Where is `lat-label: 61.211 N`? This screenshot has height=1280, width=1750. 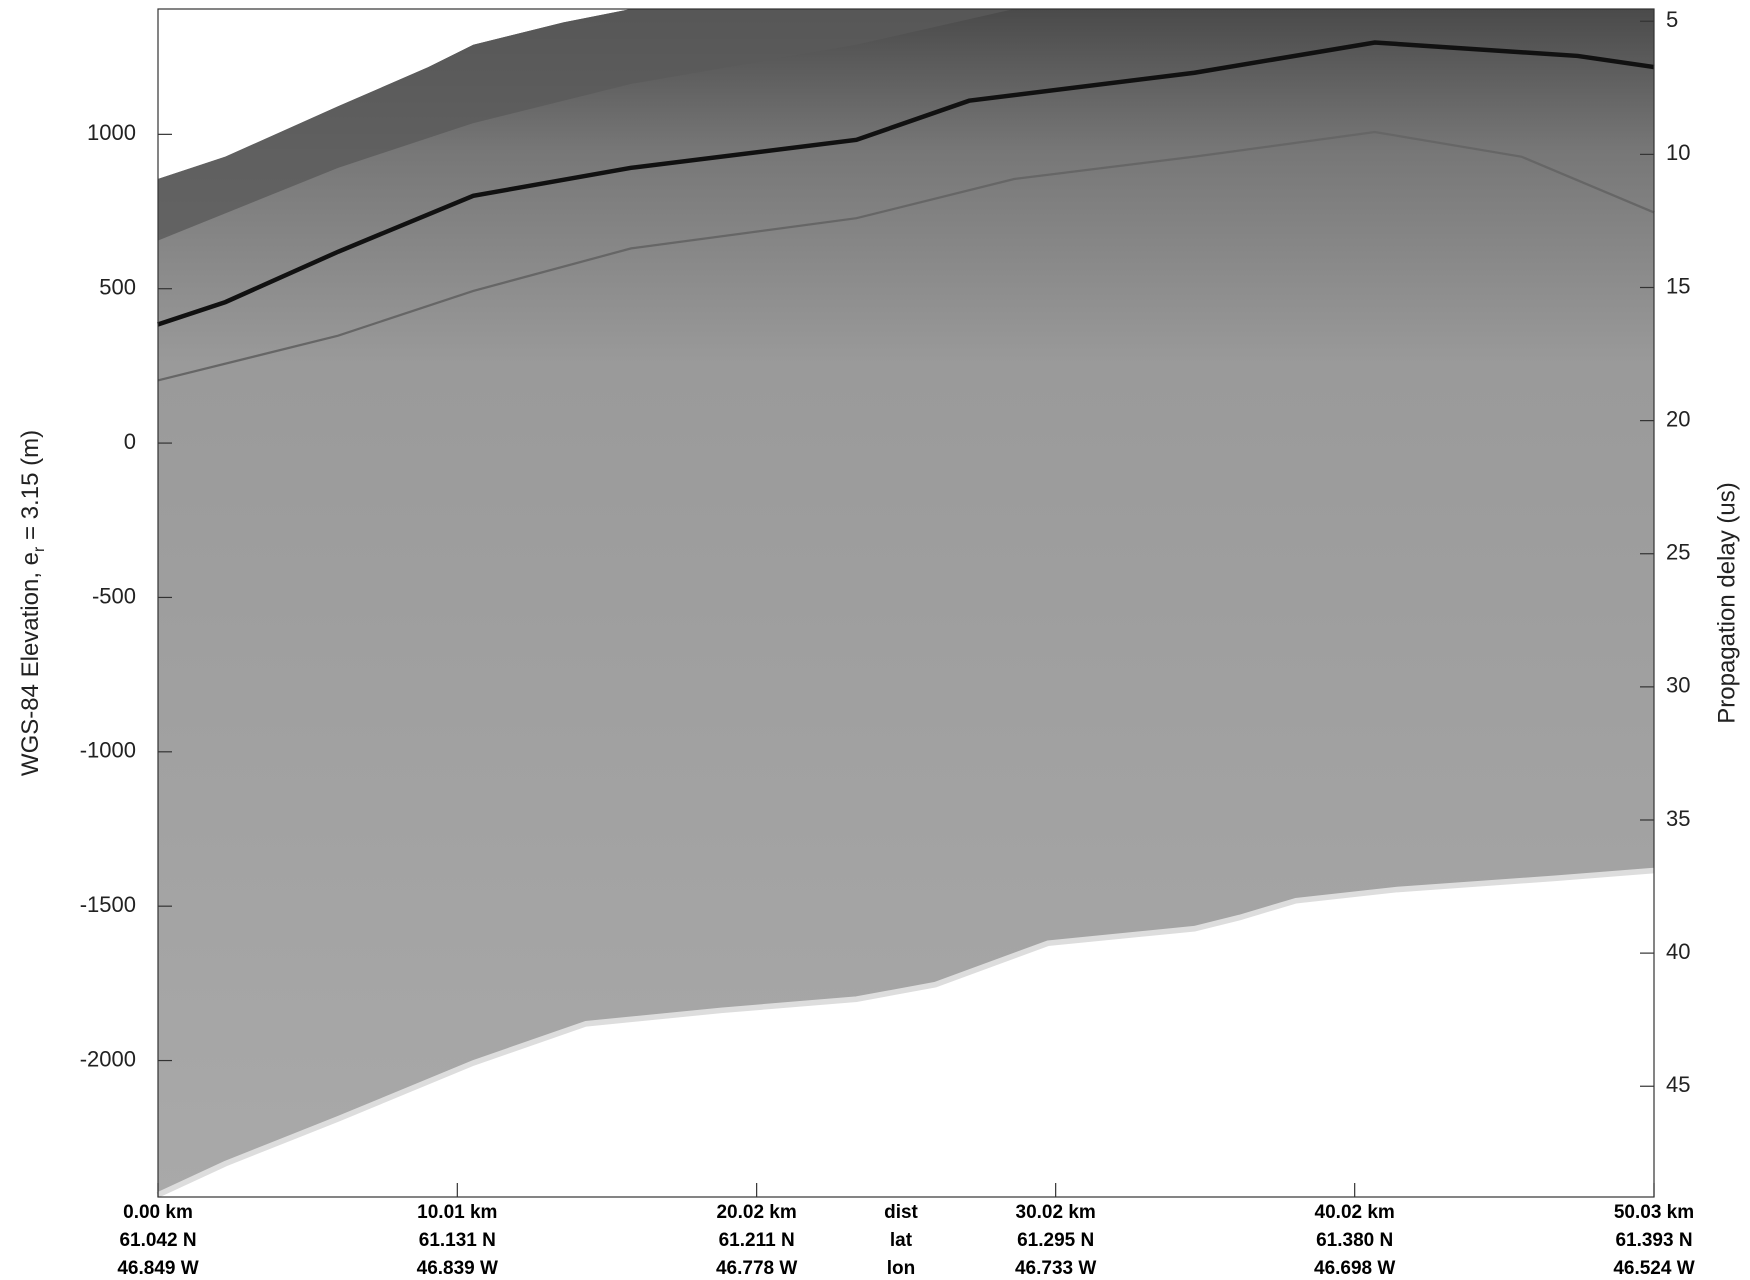 lat-label: 61.211 N is located at coordinates (757, 1240).